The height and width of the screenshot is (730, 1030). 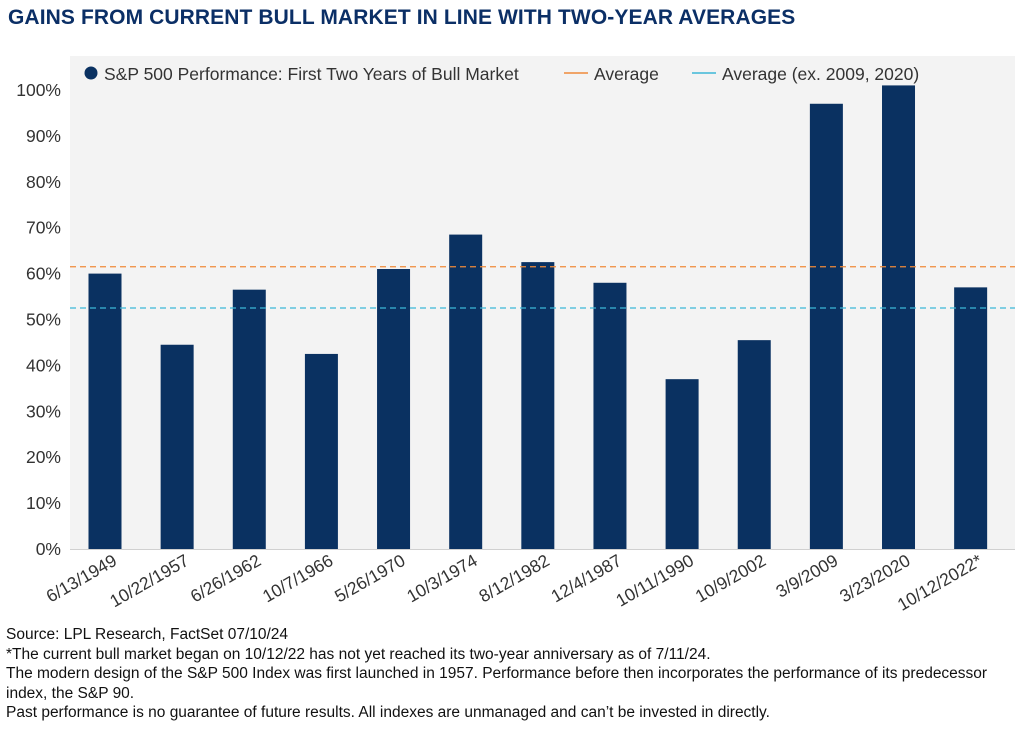 What do you see at coordinates (43, 228) in the screenshot?
I see `y-tick-label: 70%` at bounding box center [43, 228].